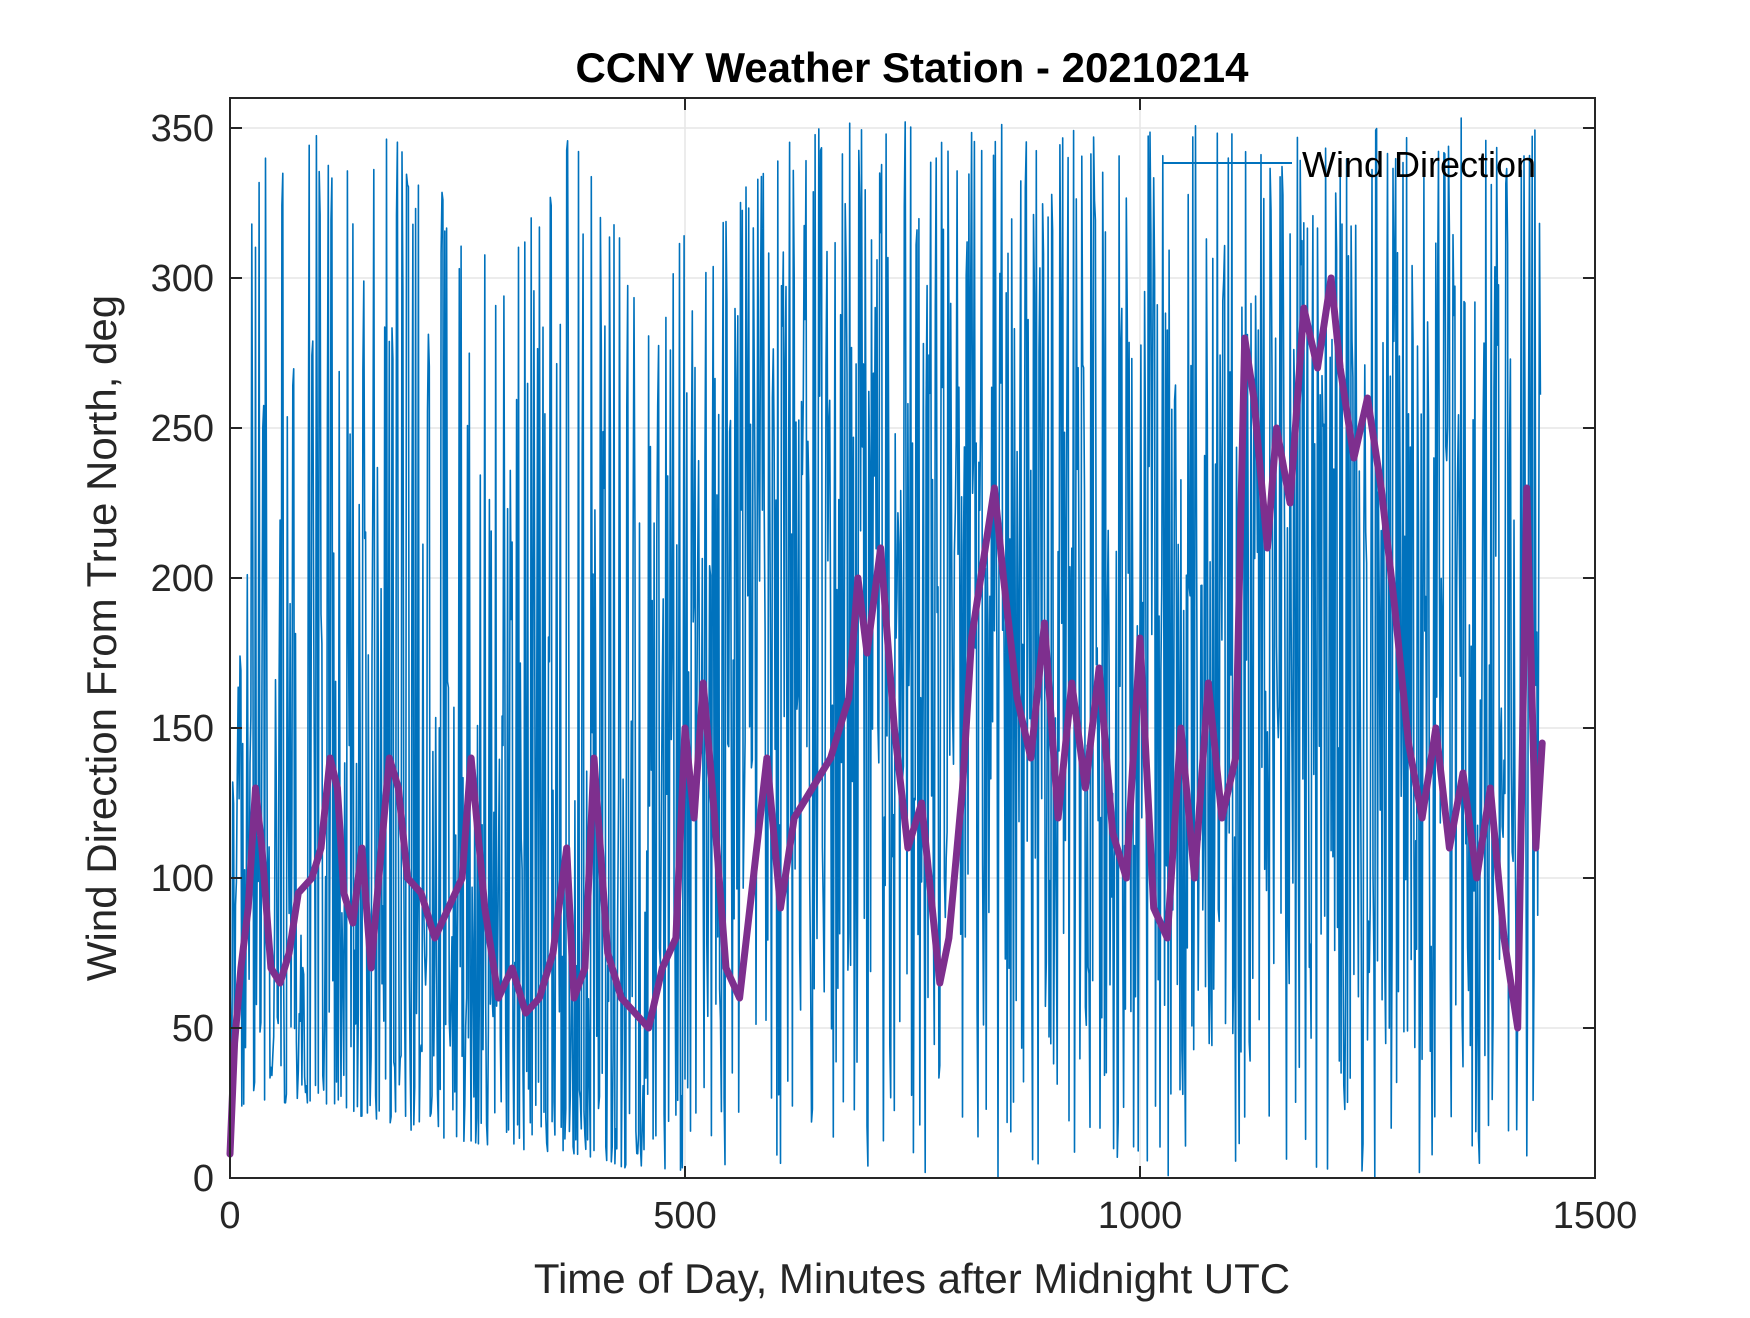  Describe the element at coordinates (912, 67) in the screenshot. I see `chart-title: CCNY Weather Station - 20210214` at that location.